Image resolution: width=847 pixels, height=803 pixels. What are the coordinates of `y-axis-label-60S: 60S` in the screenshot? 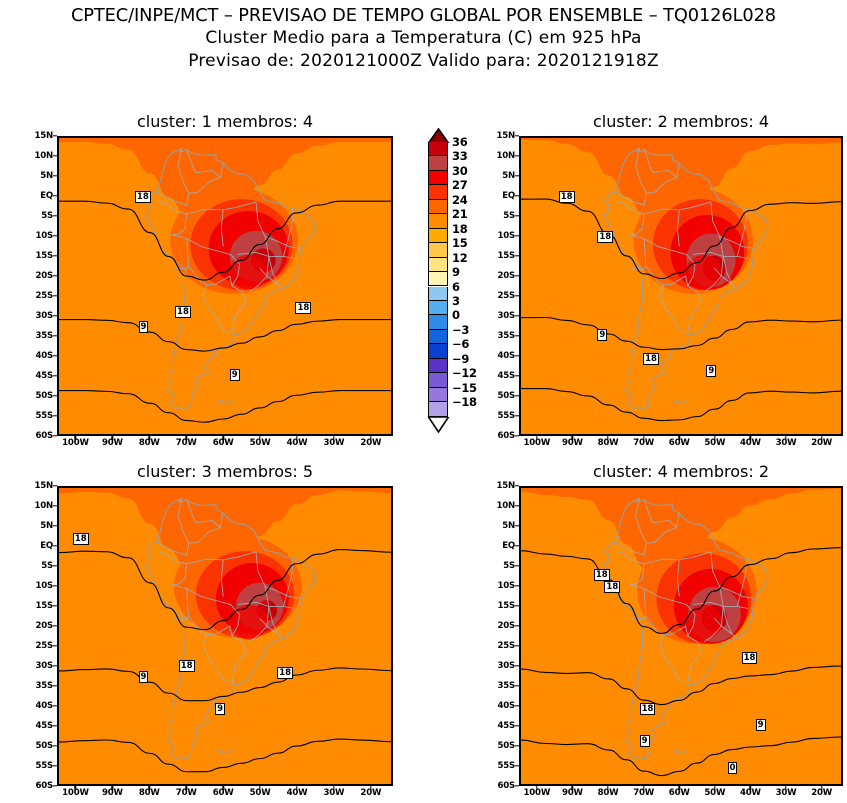 It's located at (44, 786).